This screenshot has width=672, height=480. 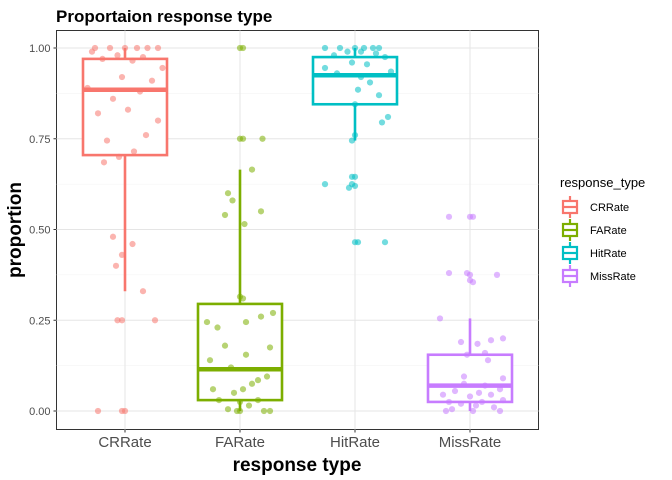 What do you see at coordinates (164, 16) in the screenshot?
I see `chart-title: Proportaion response type` at bounding box center [164, 16].